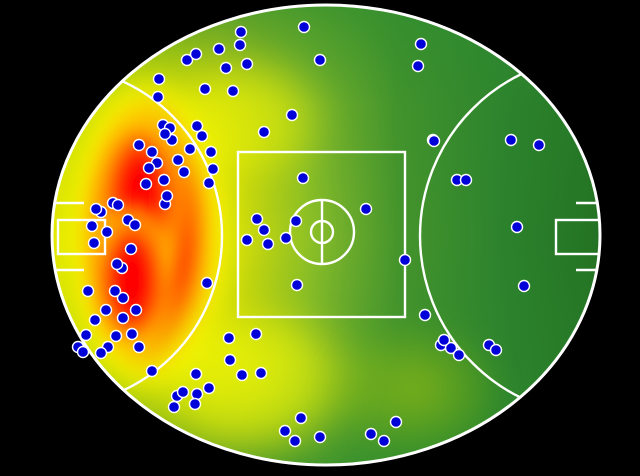 The image size is (640, 476). I want to click on goal-square-right, so click(577, 237).